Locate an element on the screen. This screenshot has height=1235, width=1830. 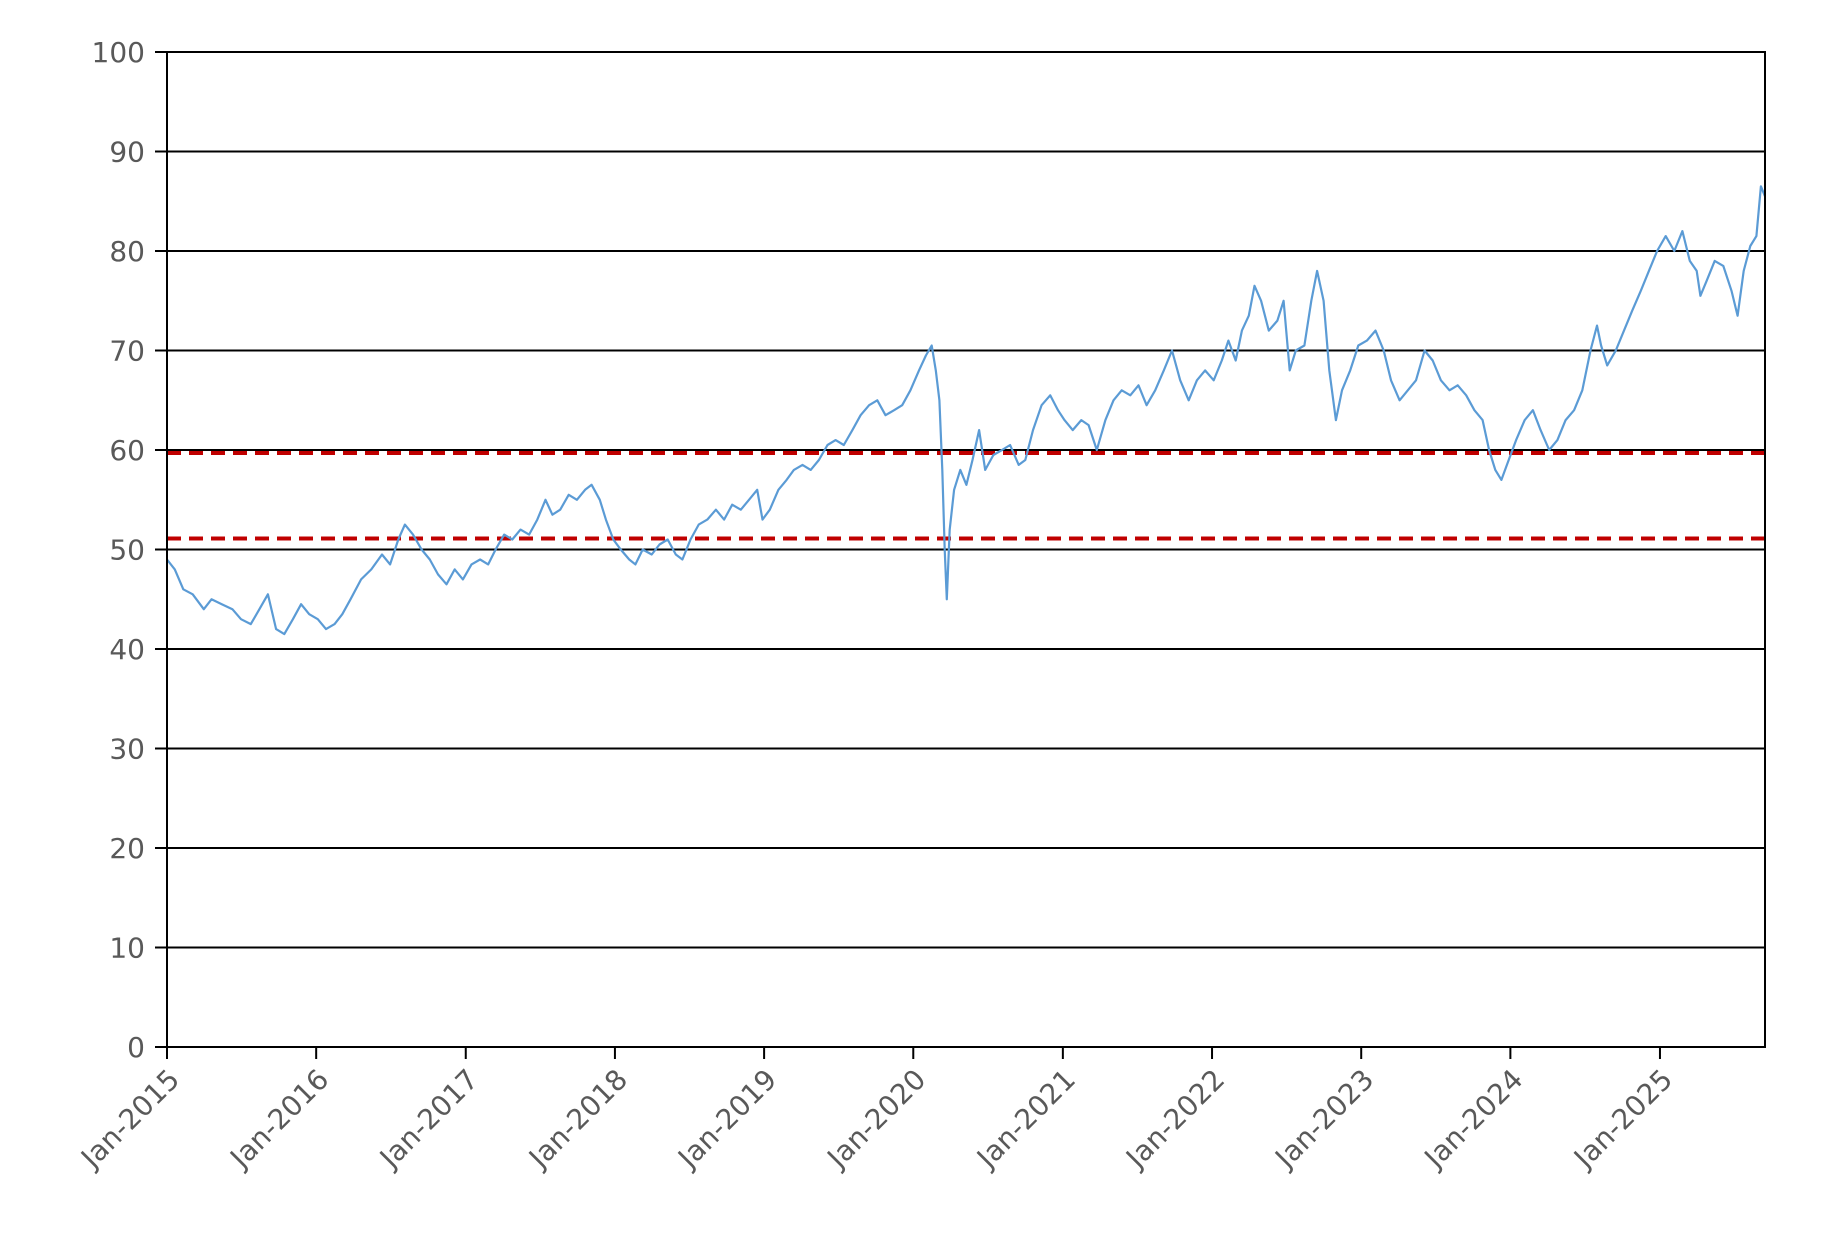
x-tick-label: Jan-2020 is located at coordinates (876, 1119).